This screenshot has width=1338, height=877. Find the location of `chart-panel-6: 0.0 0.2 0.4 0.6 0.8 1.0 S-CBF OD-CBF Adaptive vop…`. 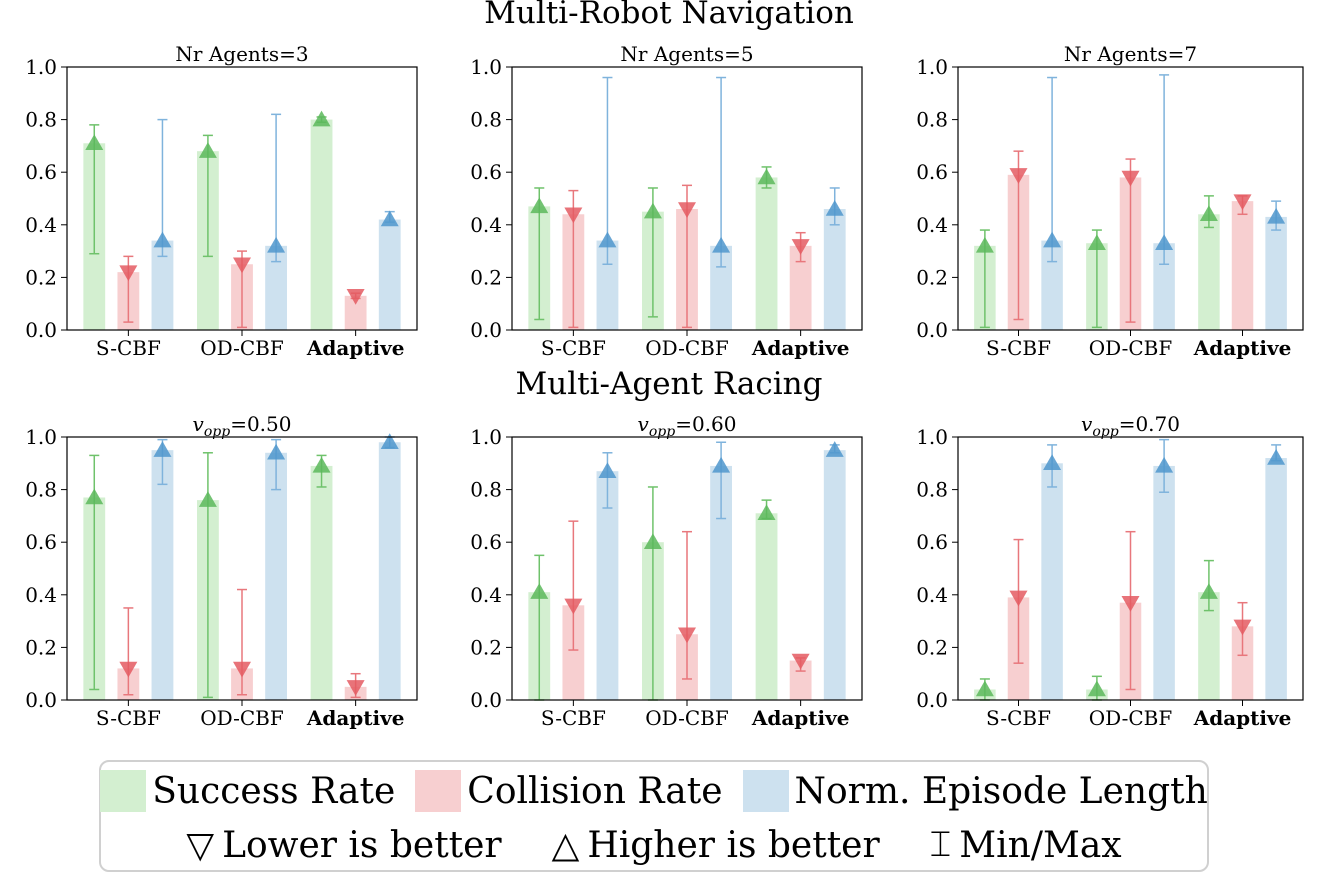

chart-panel-6: 0.0 0.2 0.4 0.6 0.8 1.0 S-CBF OD-CBF Adaptive vop… is located at coordinates (1110, 571).